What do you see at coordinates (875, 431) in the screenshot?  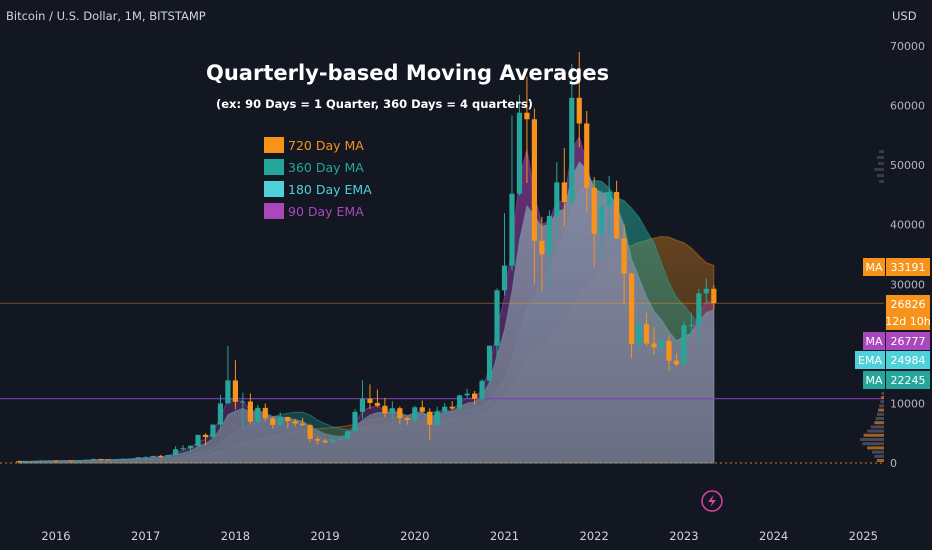 I see `volume-profile-bar` at bounding box center [875, 431].